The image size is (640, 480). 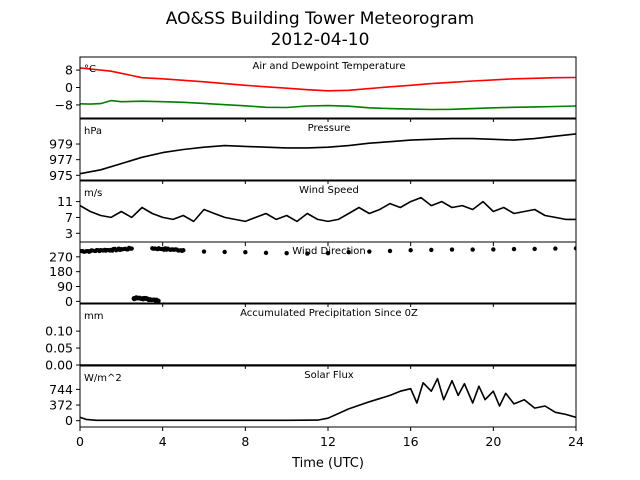 I want to click on panel-title: Pressure, so click(x=329, y=128).